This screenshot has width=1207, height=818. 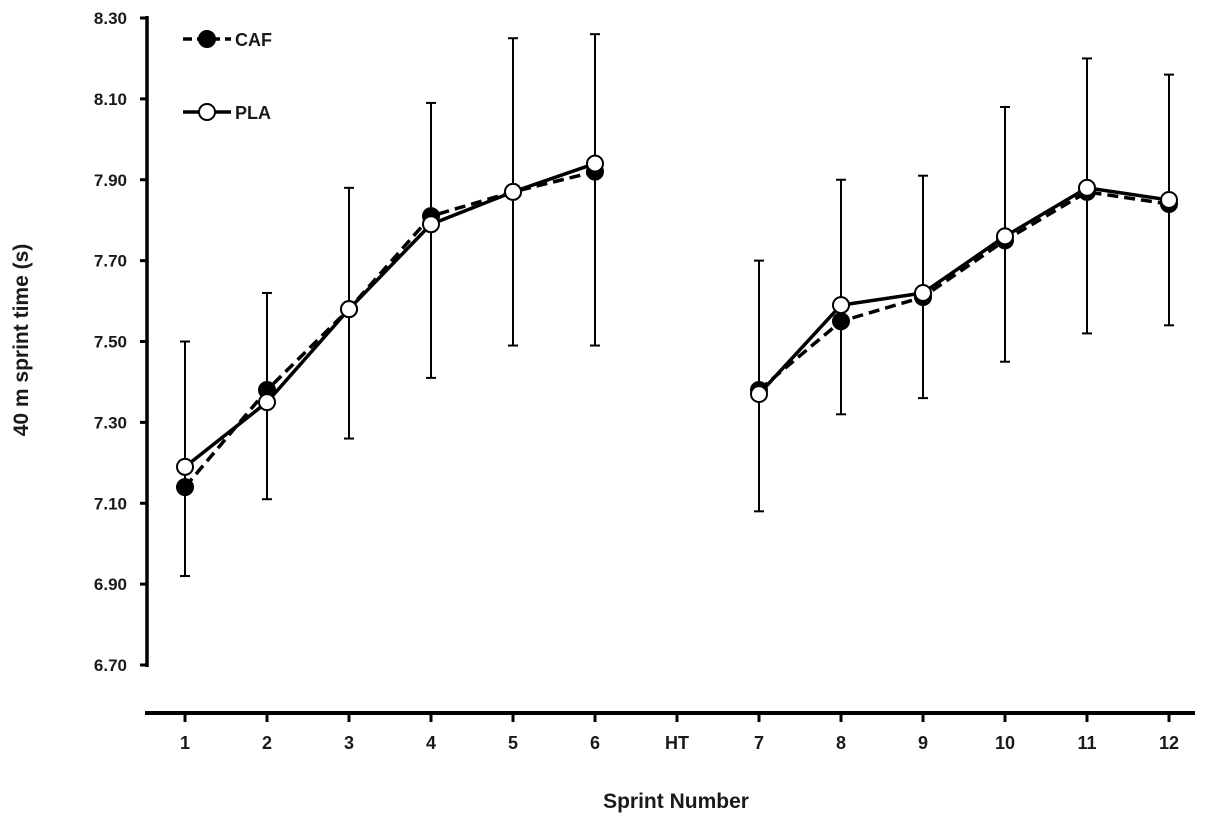 What do you see at coordinates (110, 99) in the screenshot?
I see `y-tick-label: 8.10` at bounding box center [110, 99].